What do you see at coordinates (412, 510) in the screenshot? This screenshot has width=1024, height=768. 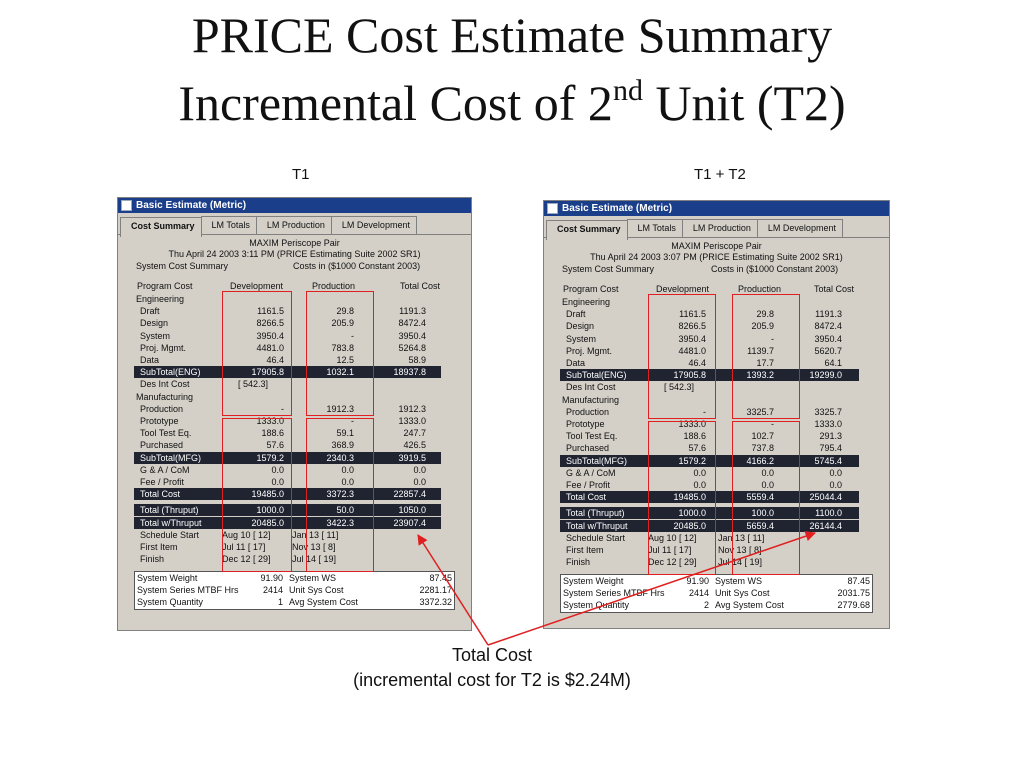 I see `total-value: 1050.0` at bounding box center [412, 510].